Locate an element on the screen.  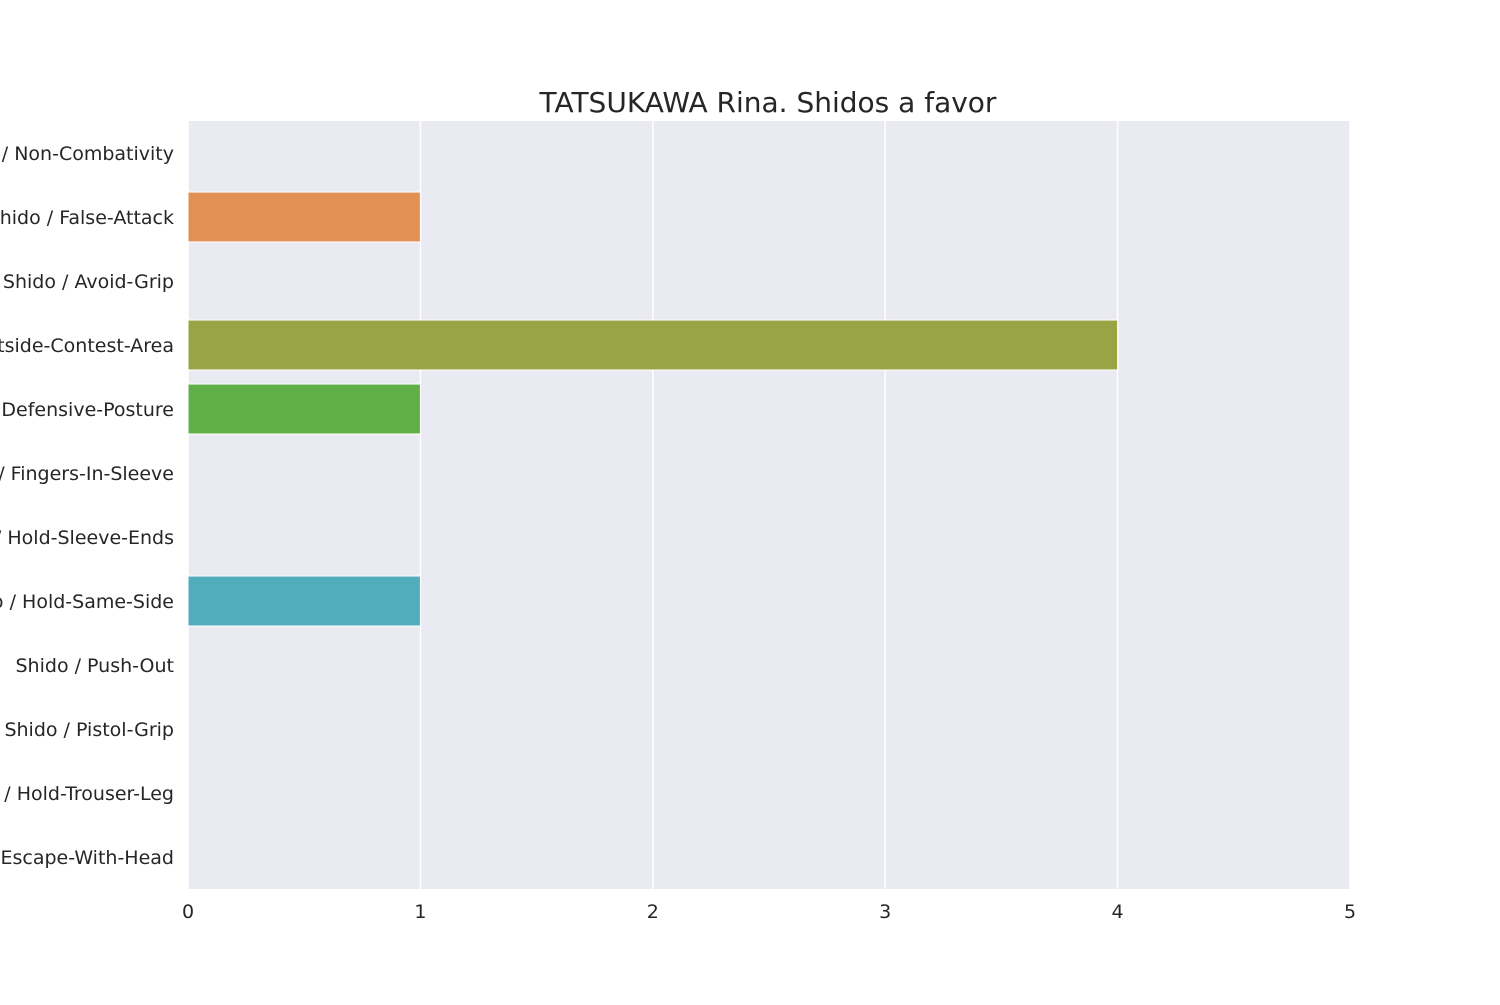
x-tick-label: 4 is located at coordinates (1118, 912).